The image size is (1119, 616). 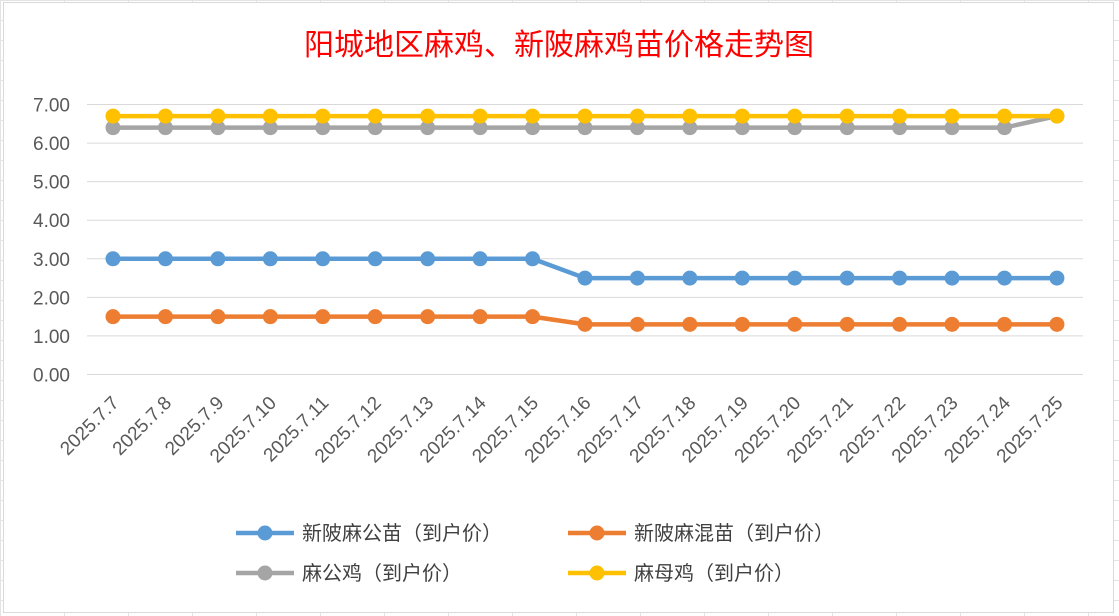 What do you see at coordinates (382, 573) in the screenshot?
I see `legend-label: 麻公鸡（到户价）` at bounding box center [382, 573].